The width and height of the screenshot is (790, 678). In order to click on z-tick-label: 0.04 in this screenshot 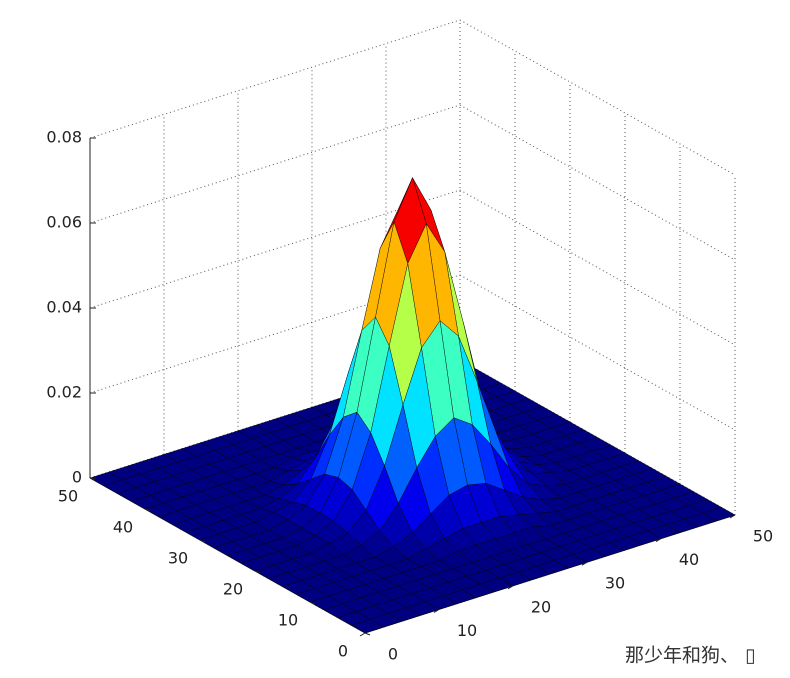, I will do `click(64, 307)`.